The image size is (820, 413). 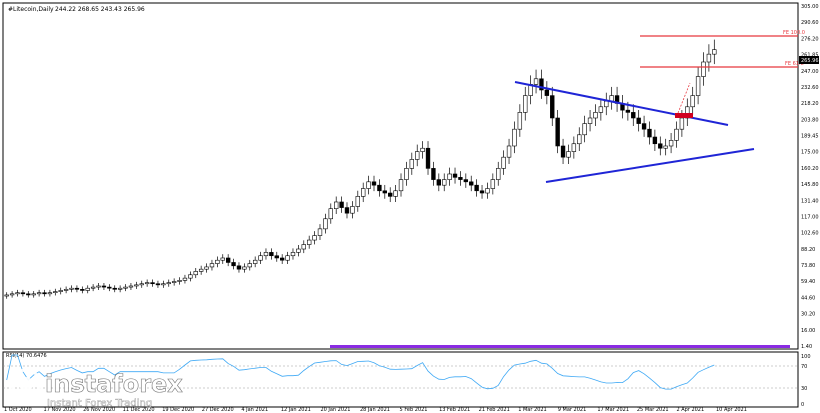 I want to click on time-tick-label: 1 Oct 2020, so click(x=18, y=410).